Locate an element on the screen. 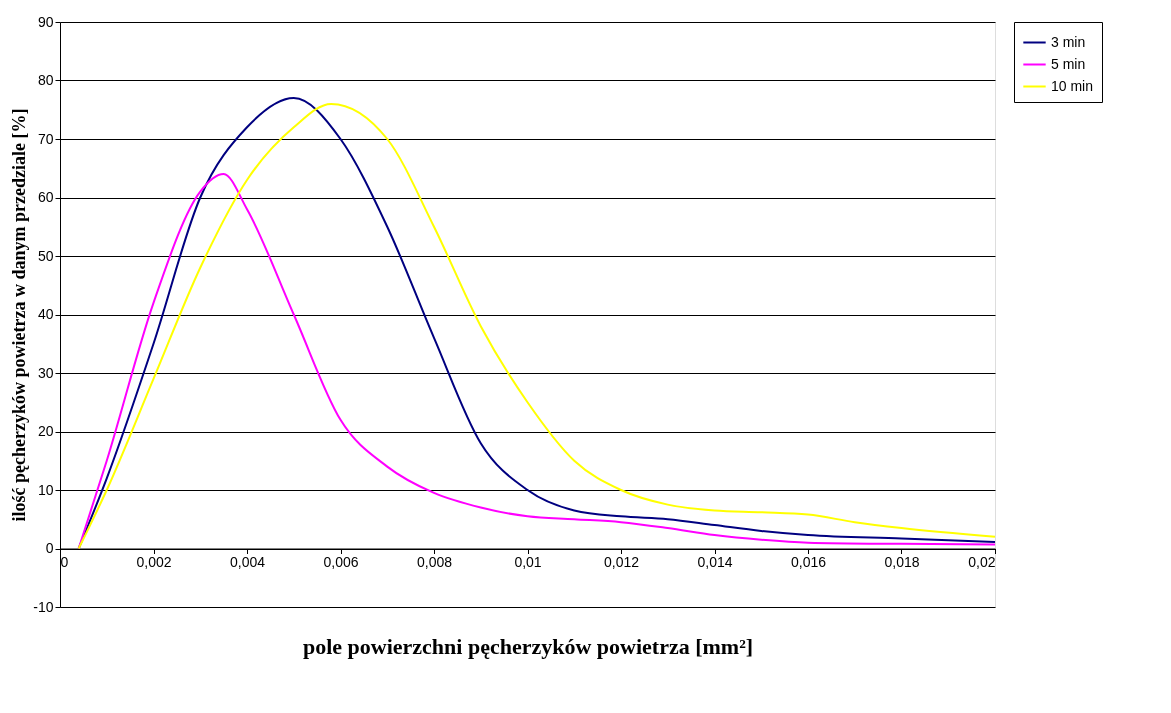 The height and width of the screenshot is (713, 1171). x-tick-label: 0,014 is located at coordinates (715, 562).